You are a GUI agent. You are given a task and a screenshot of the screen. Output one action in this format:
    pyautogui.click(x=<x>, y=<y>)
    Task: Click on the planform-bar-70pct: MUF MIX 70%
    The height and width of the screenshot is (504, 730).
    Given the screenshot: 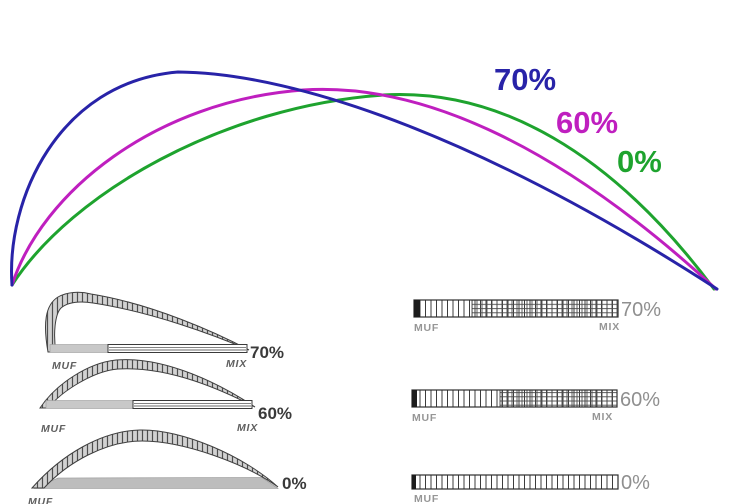 What is the action you would take?
    pyautogui.click(x=537, y=316)
    